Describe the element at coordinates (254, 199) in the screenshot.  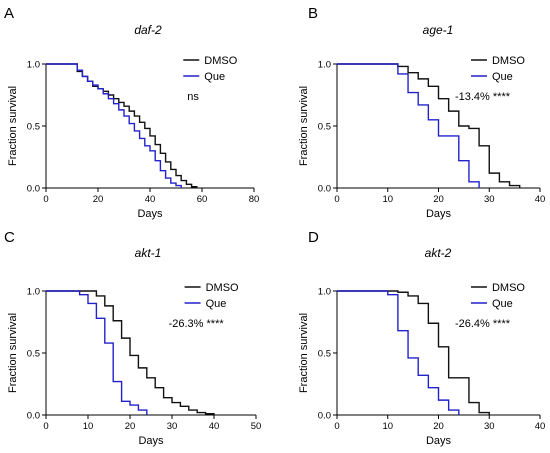
I see `x-tick-label: 80` at that location.